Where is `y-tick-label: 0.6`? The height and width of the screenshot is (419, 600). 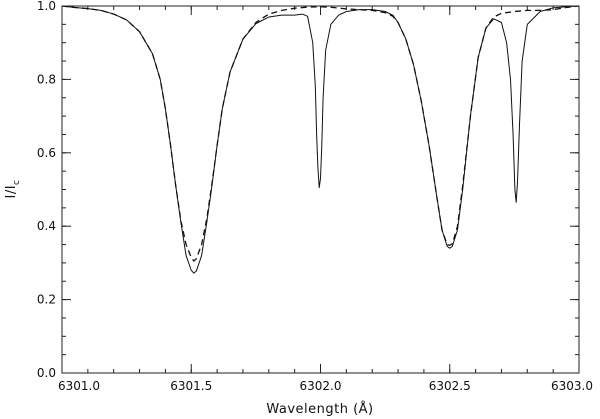 y-tick-label: 0.6 is located at coordinates (46, 153).